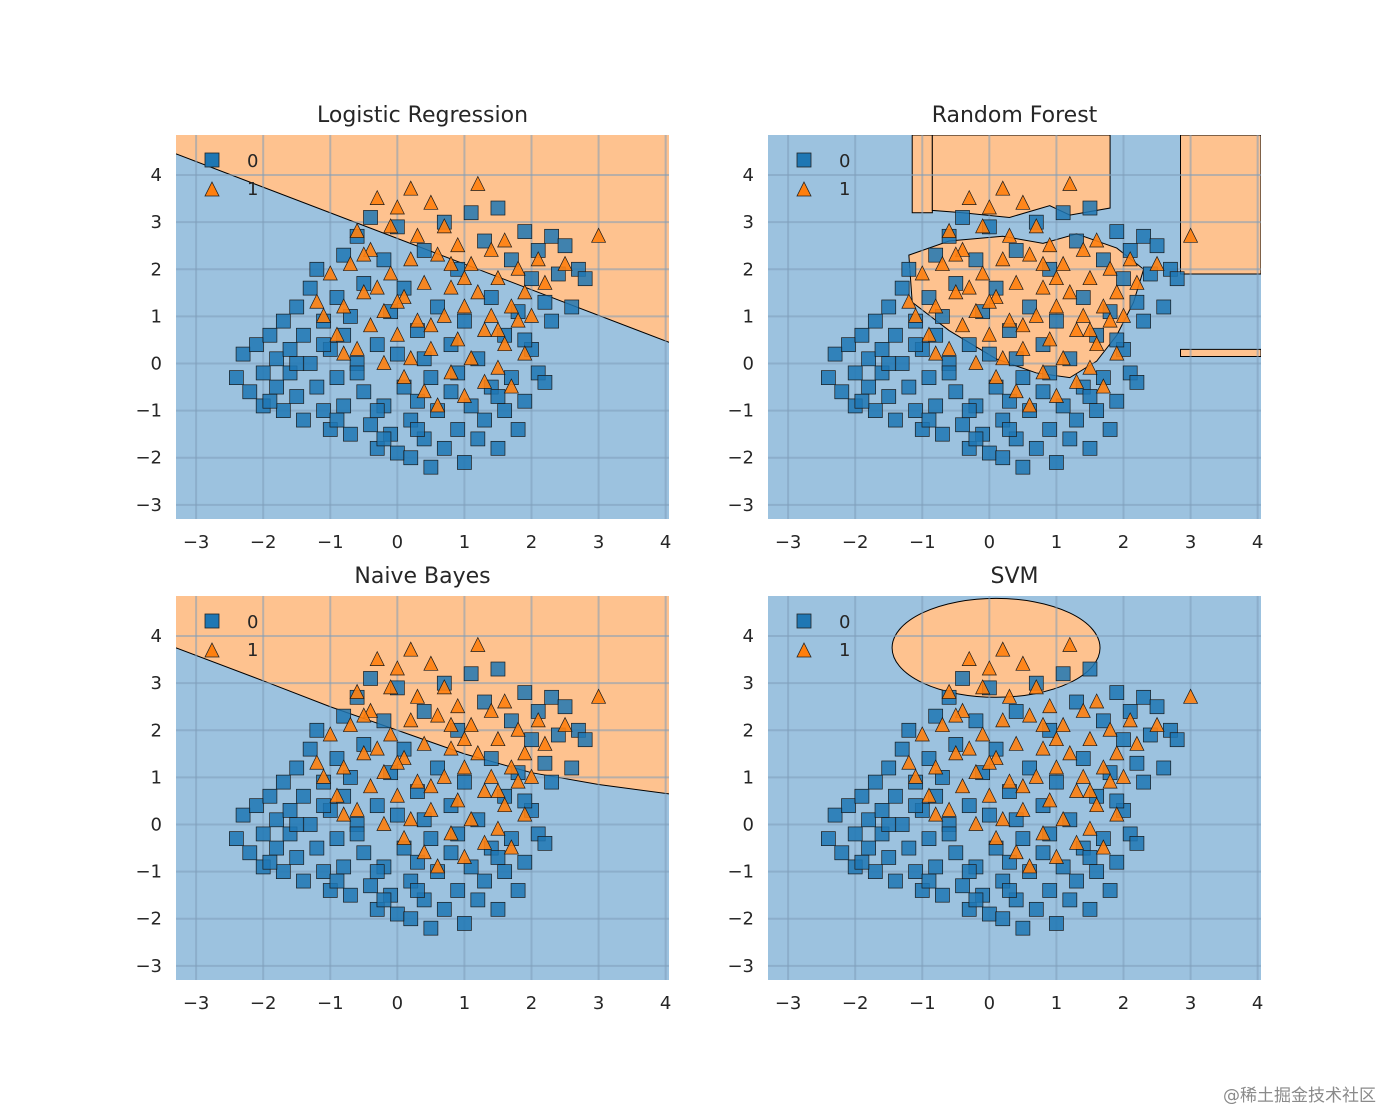  Describe the element at coordinates (156, 222) in the screenshot. I see `y-tick-label: 3` at that location.